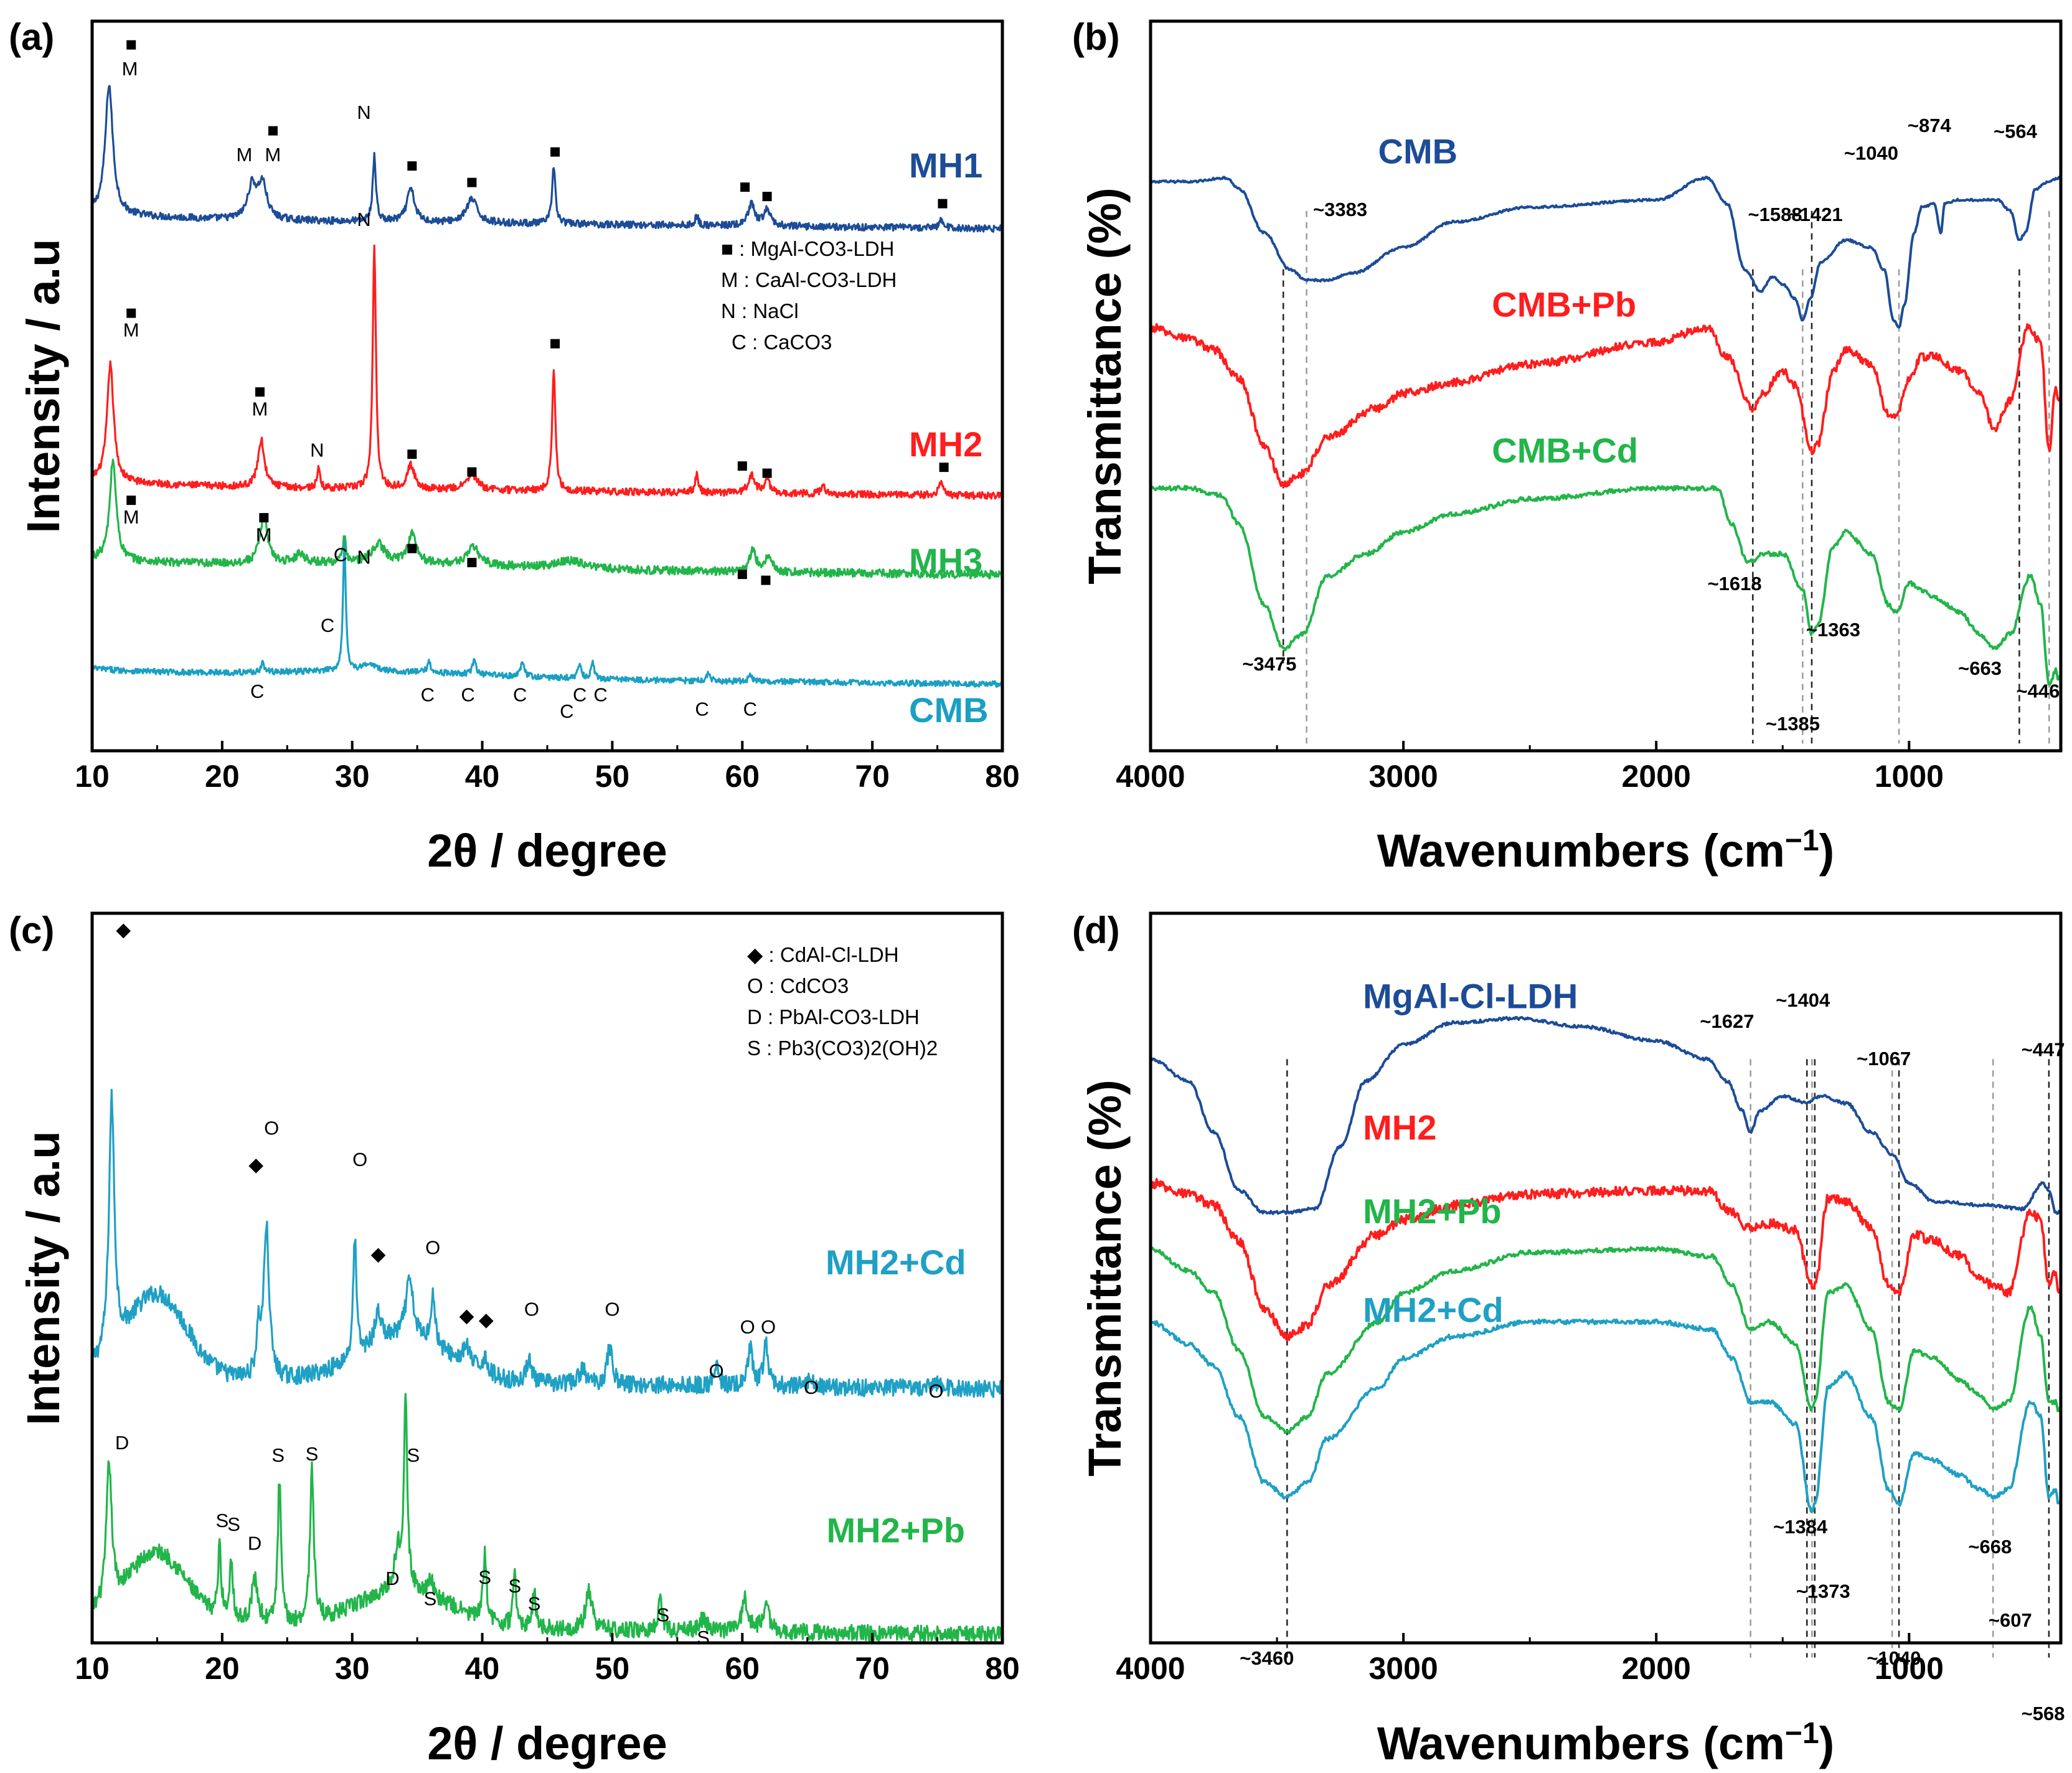  I want to click on x-tick-label: 2000, so click(1656, 776).